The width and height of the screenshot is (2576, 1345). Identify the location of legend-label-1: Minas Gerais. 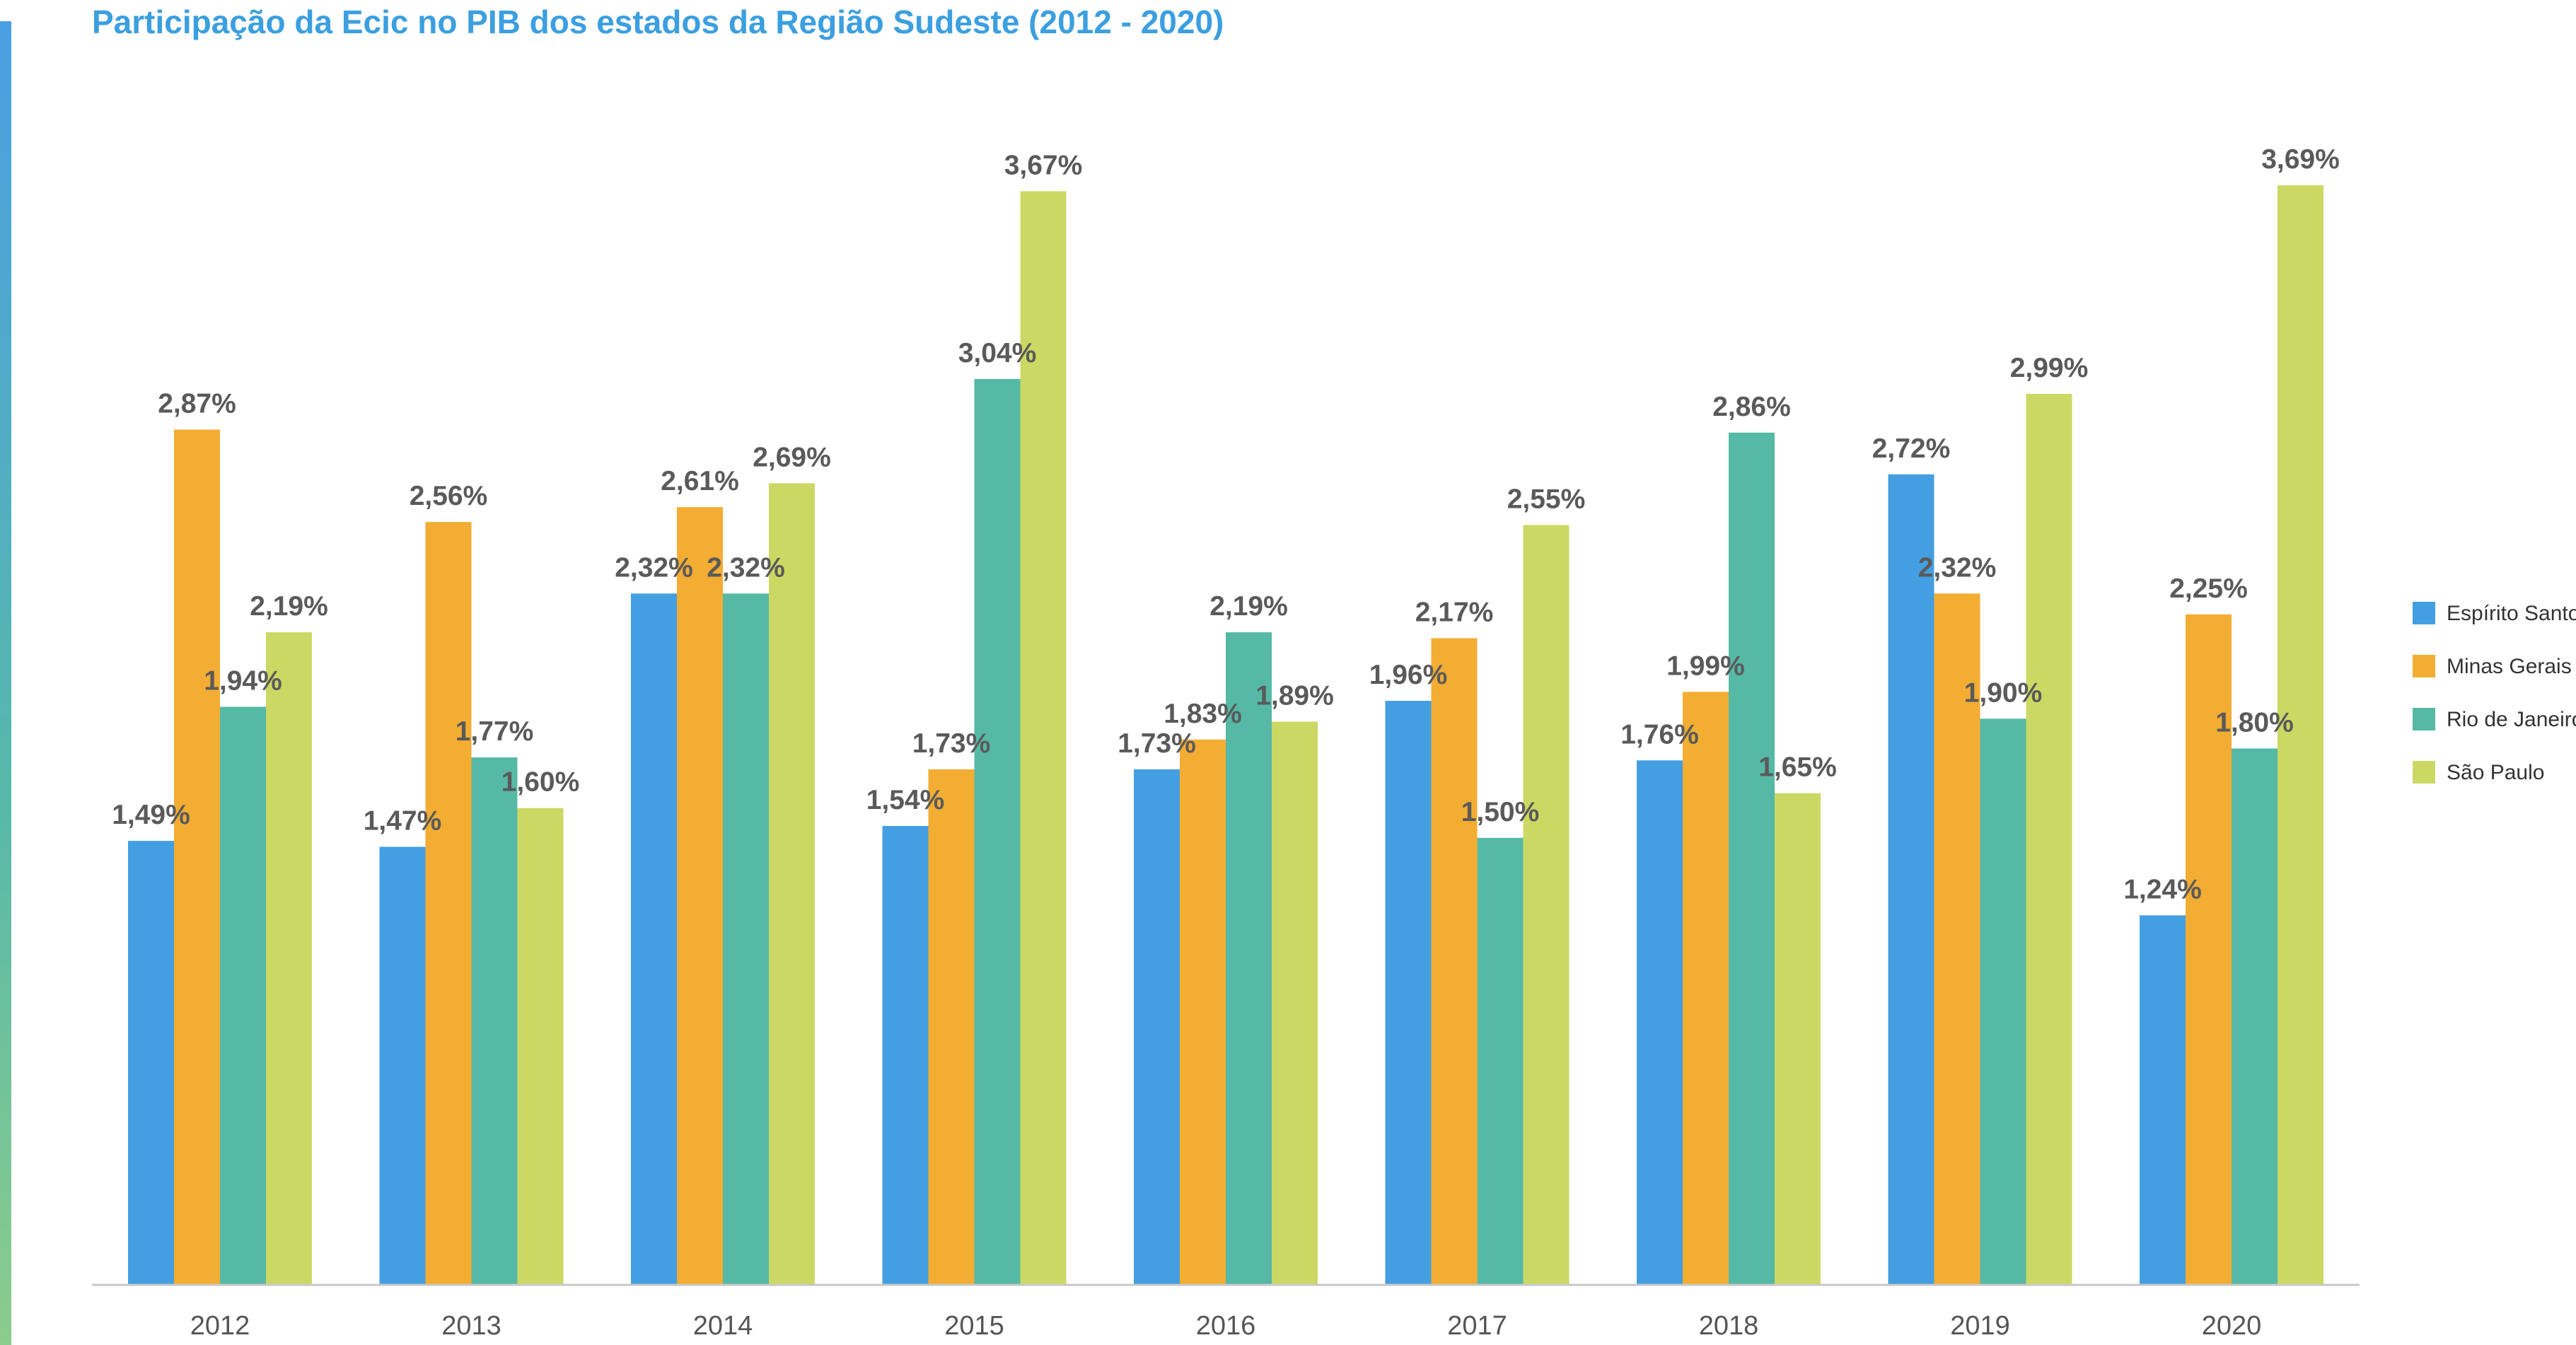
(2509, 666).